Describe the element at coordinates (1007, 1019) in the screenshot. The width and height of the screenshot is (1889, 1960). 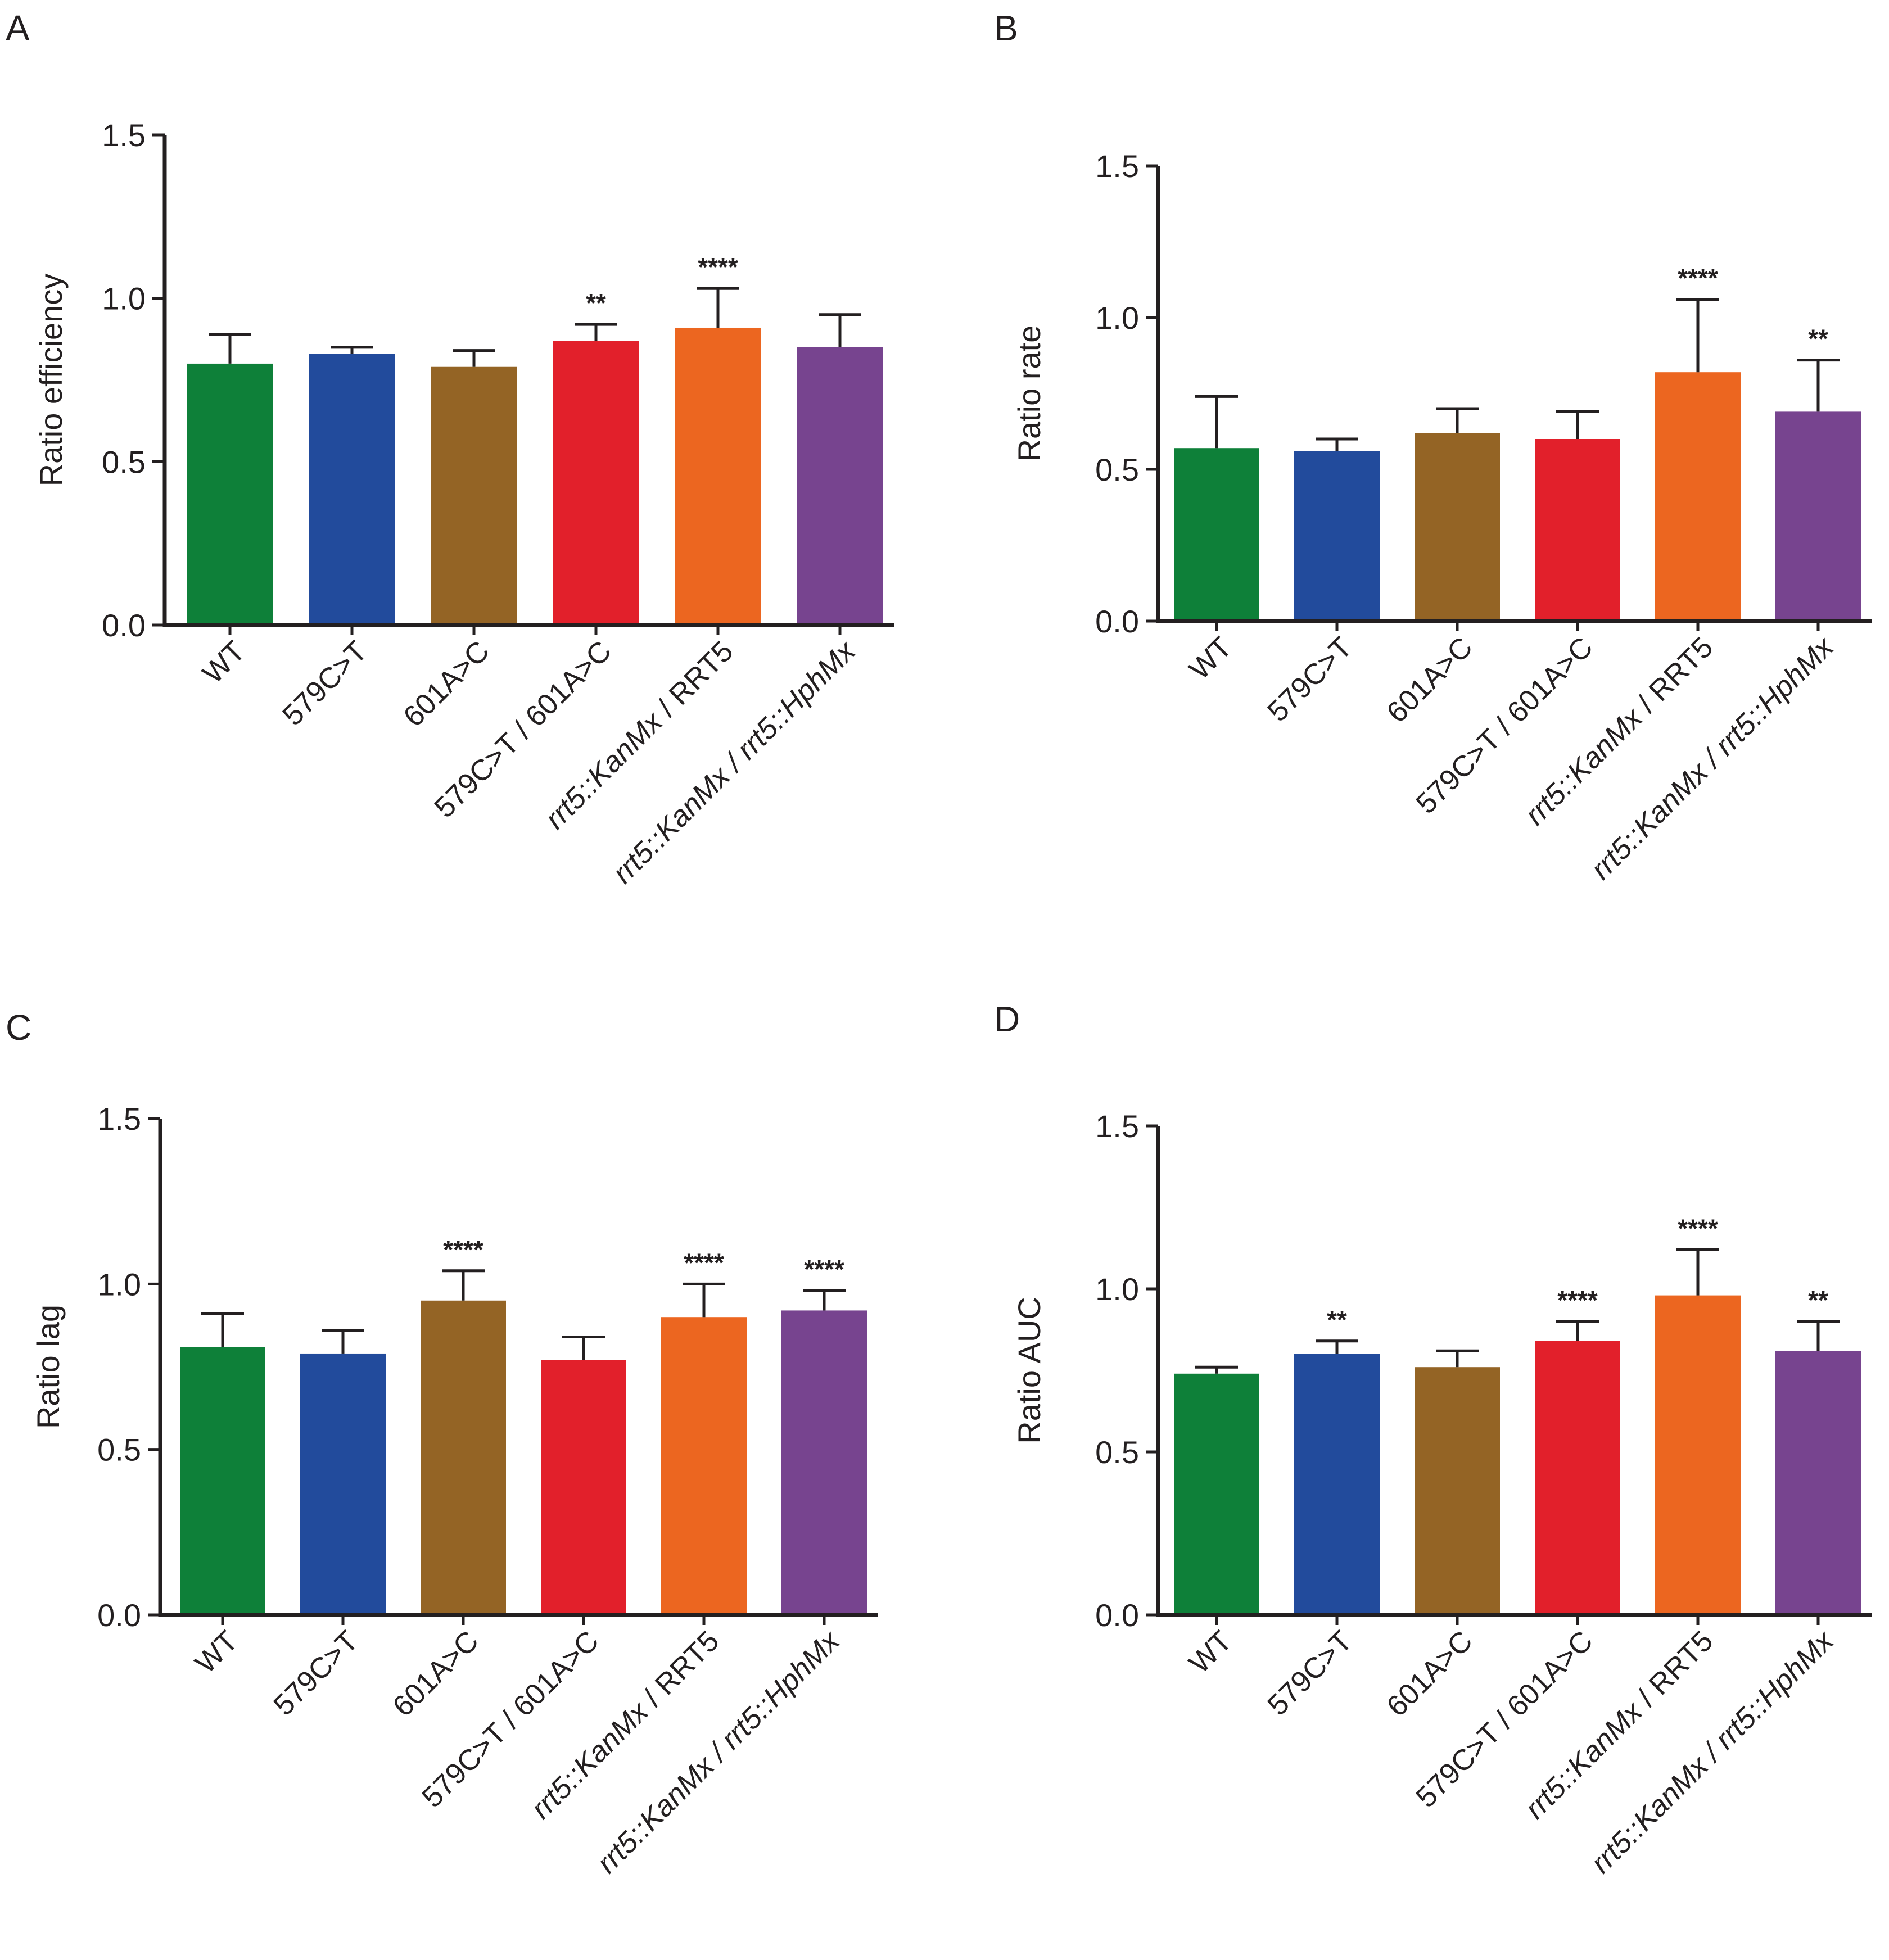
I see `panel-letter: D` at that location.